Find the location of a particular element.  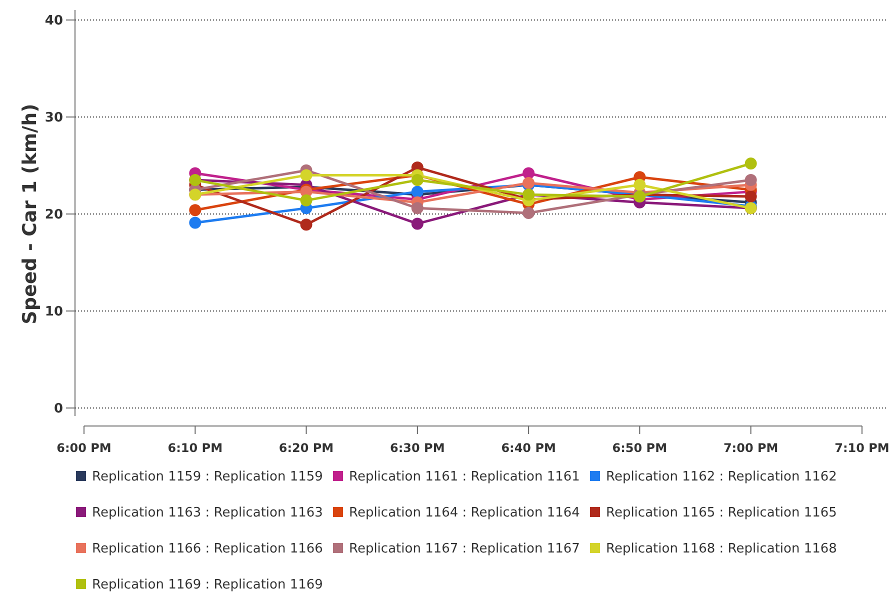

legend-label: Replication 1169 is located at coordinates (207, 585).